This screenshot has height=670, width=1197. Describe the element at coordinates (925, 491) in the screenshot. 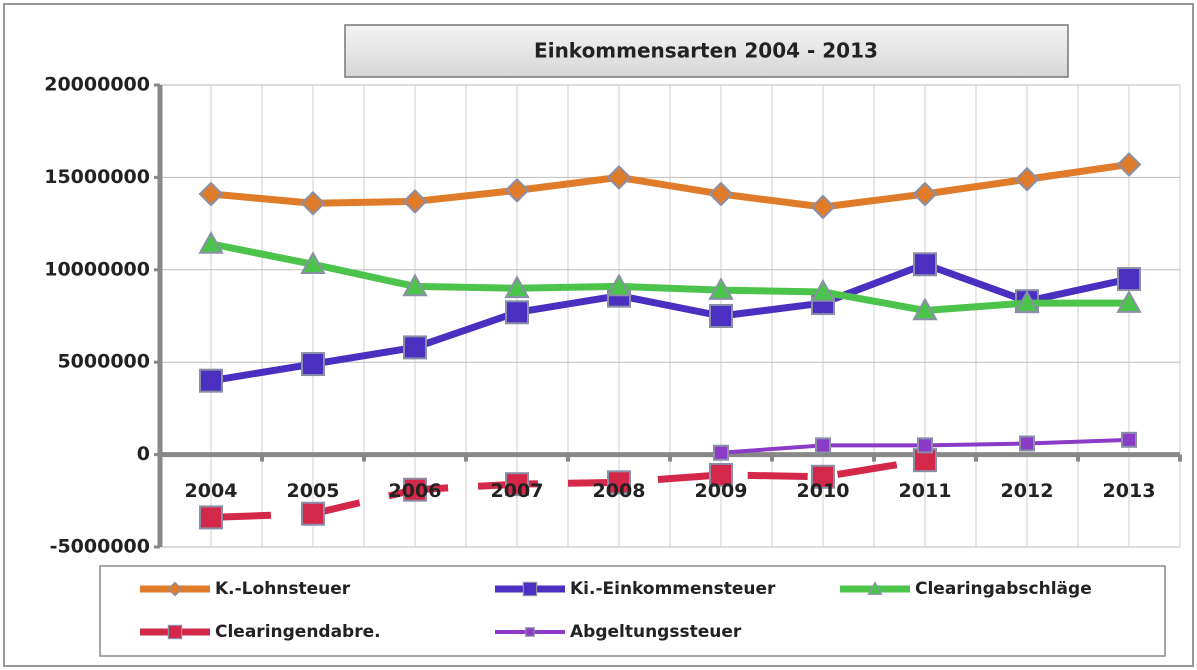

I see `x-tick-label: 2011` at that location.